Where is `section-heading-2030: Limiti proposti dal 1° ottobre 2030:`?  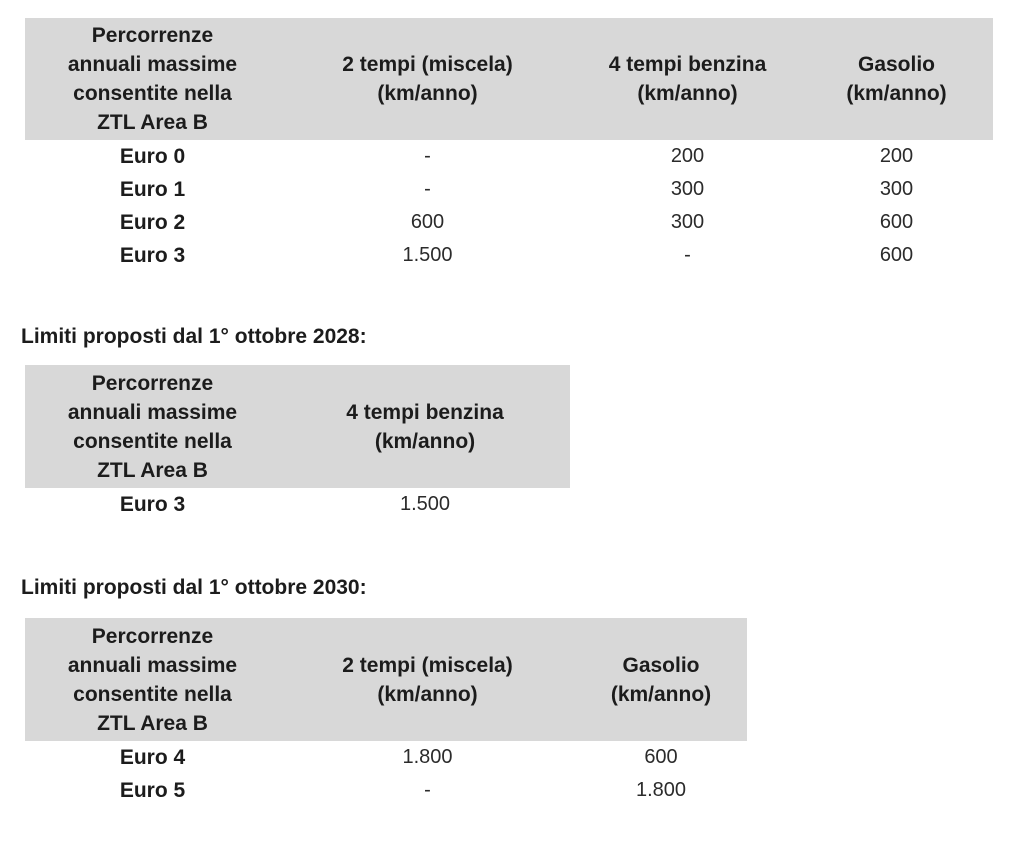 section-heading-2030: Limiti proposti dal 1° ottobre 2030: is located at coordinates (194, 587).